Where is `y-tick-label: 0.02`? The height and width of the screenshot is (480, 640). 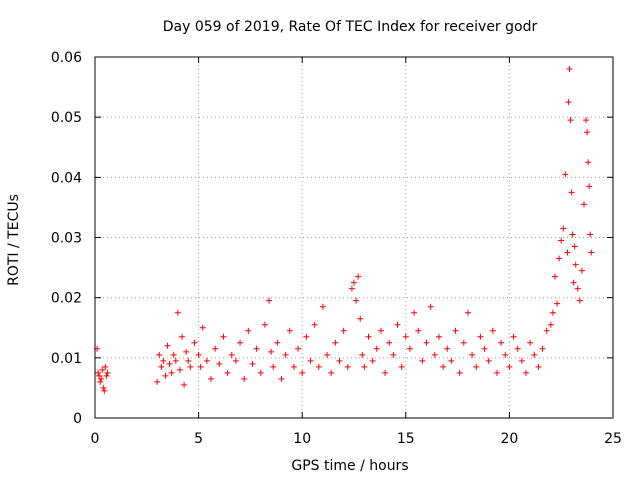 y-tick-label: 0.02 is located at coordinates (66, 299).